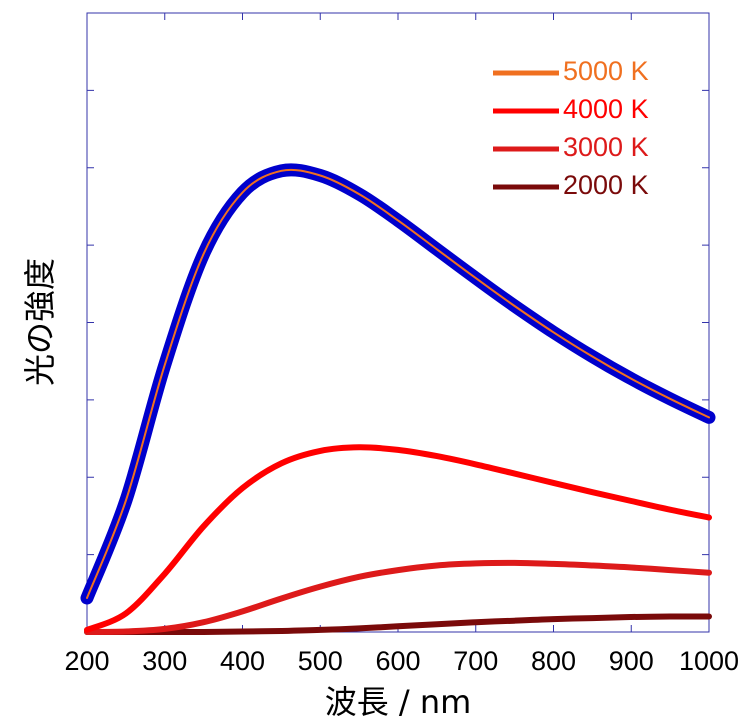 The width and height of the screenshot is (745, 727). Describe the element at coordinates (40, 322) in the screenshot. I see `y-axis-title: 光の強度` at that location.